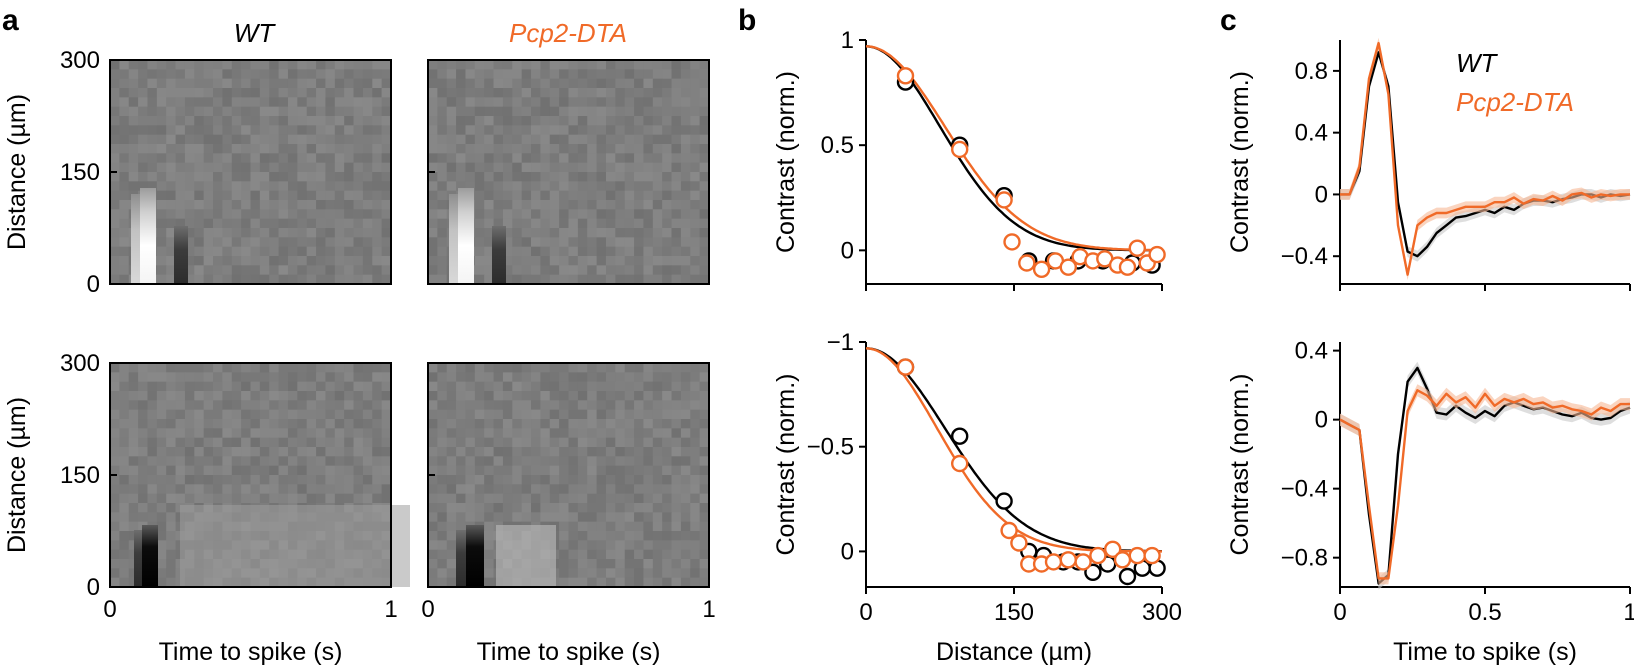 The height and width of the screenshot is (672, 1634). I want to click on y-axis-label: Contrast (norm.), so click(1240, 465).